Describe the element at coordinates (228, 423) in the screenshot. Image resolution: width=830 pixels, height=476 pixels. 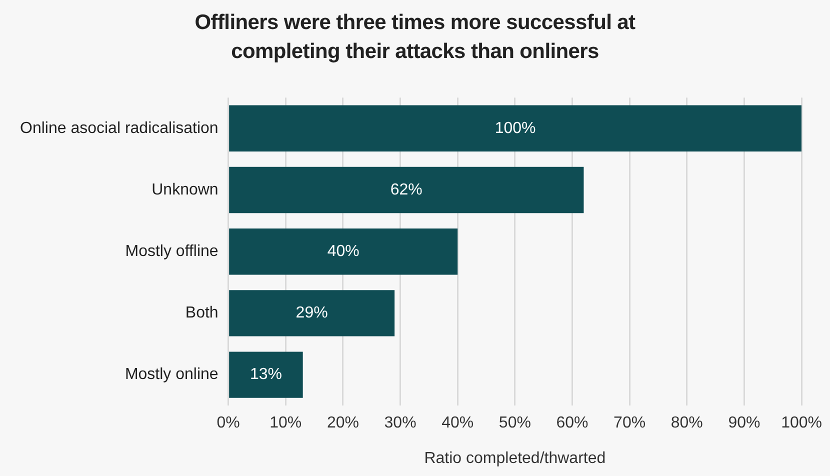
I see `x-tick-label: 0%` at that location.